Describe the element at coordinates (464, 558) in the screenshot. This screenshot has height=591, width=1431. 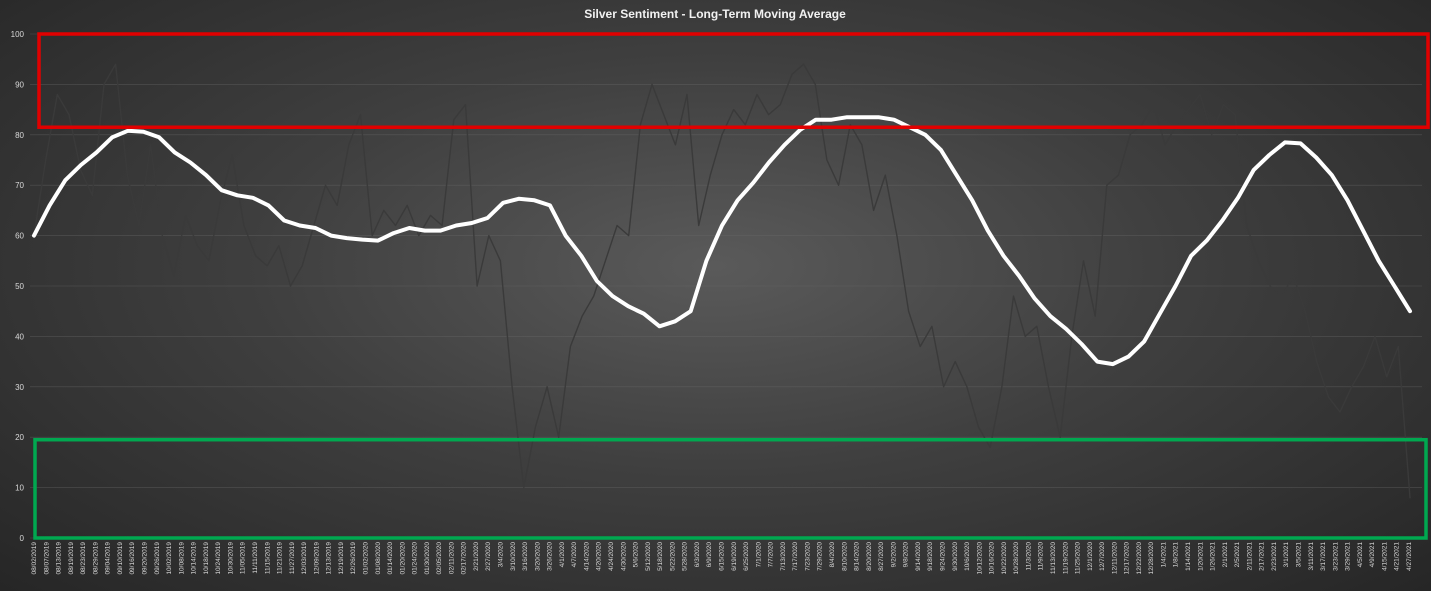
I see `x-tick-label-35: 02/17/2020` at that location.